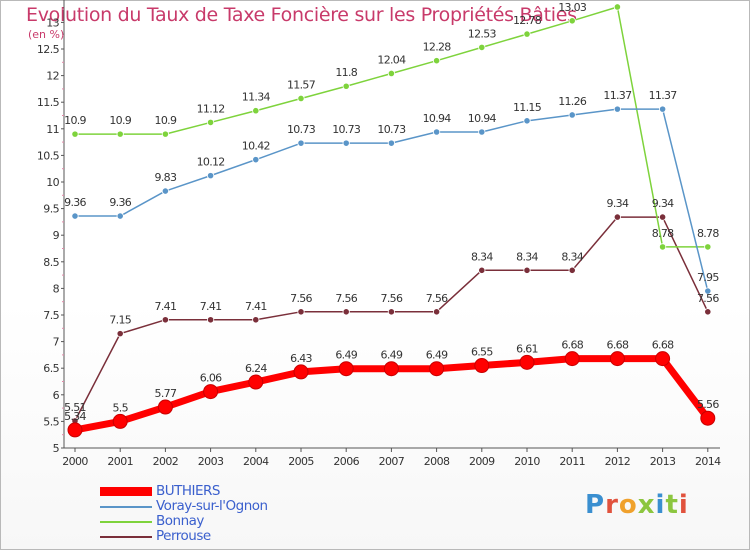 The width and height of the screenshot is (750, 550). I want to click on data-label-0: 5.34, so click(75, 416).